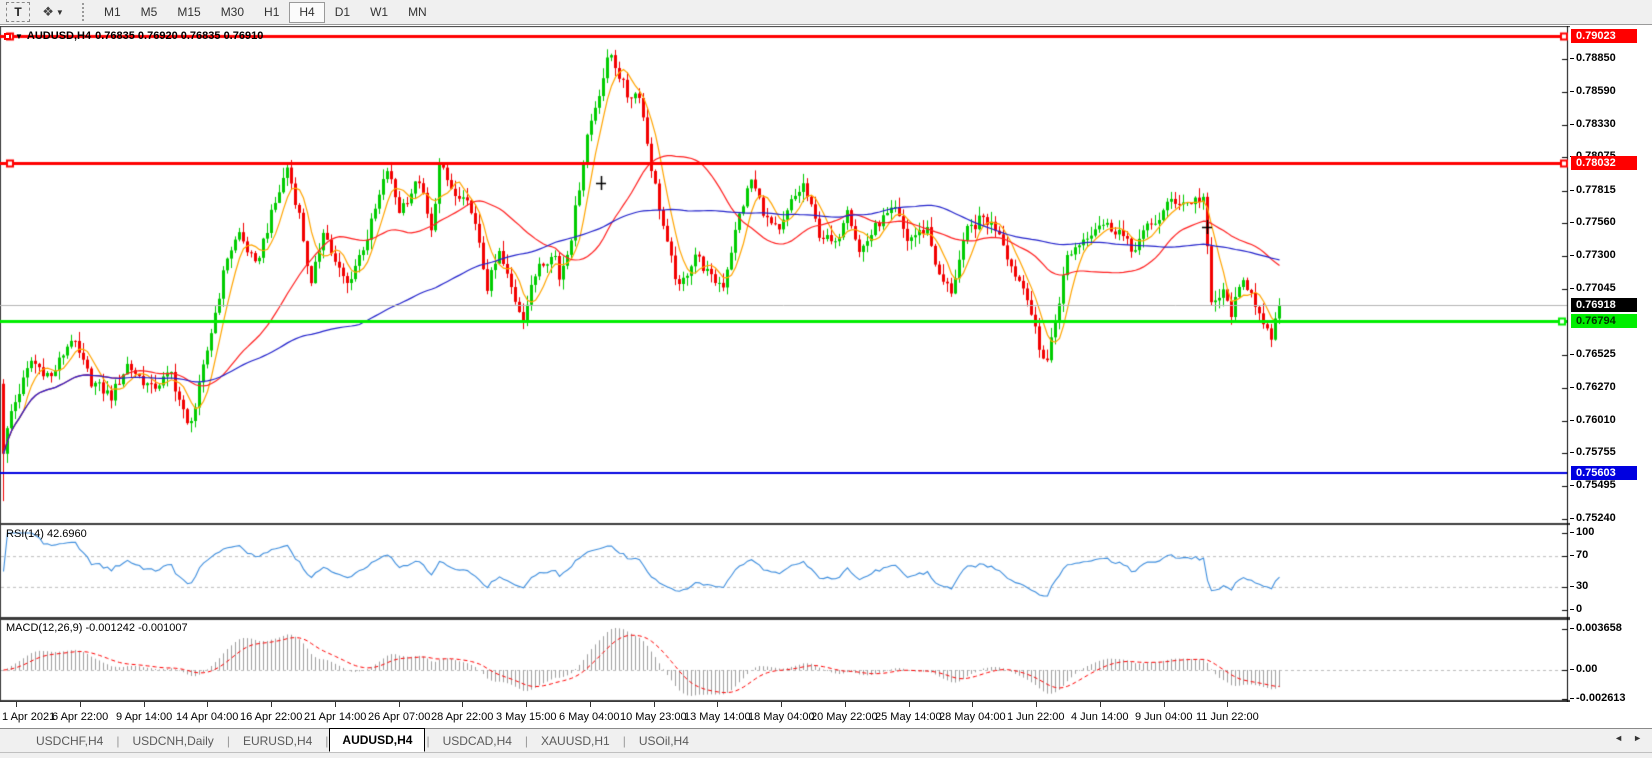  What do you see at coordinates (575, 740) in the screenshot?
I see `tab-xauusd-h1: XAUUSD,H1` at bounding box center [575, 740].